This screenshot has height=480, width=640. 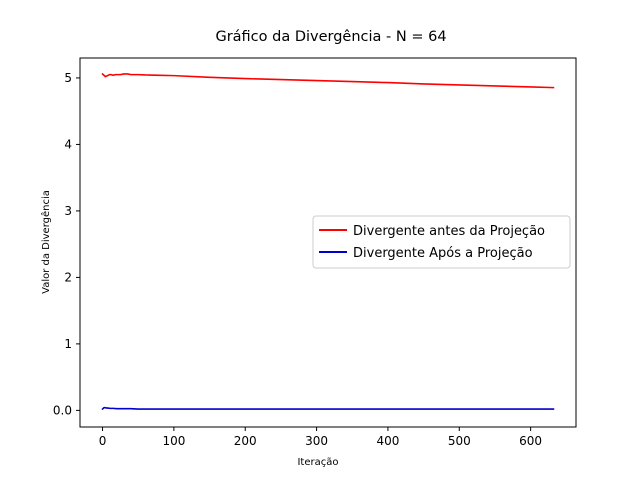 I want to click on x-tick-label: 400, so click(x=387, y=441).